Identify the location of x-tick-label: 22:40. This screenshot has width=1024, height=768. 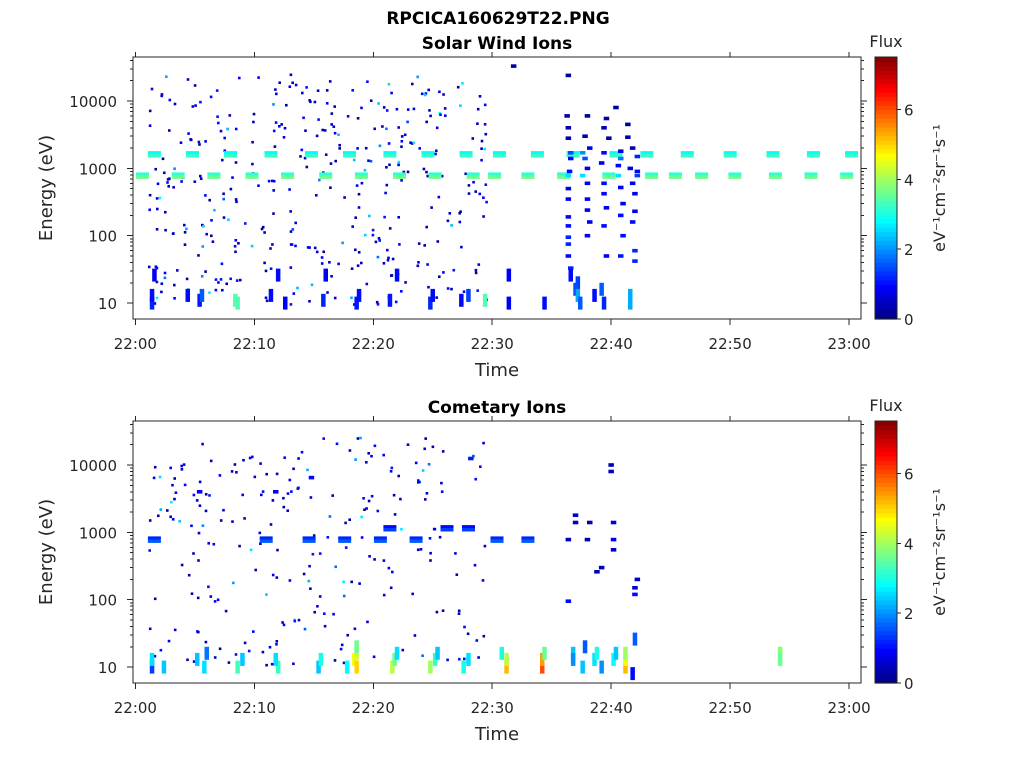
(611, 708).